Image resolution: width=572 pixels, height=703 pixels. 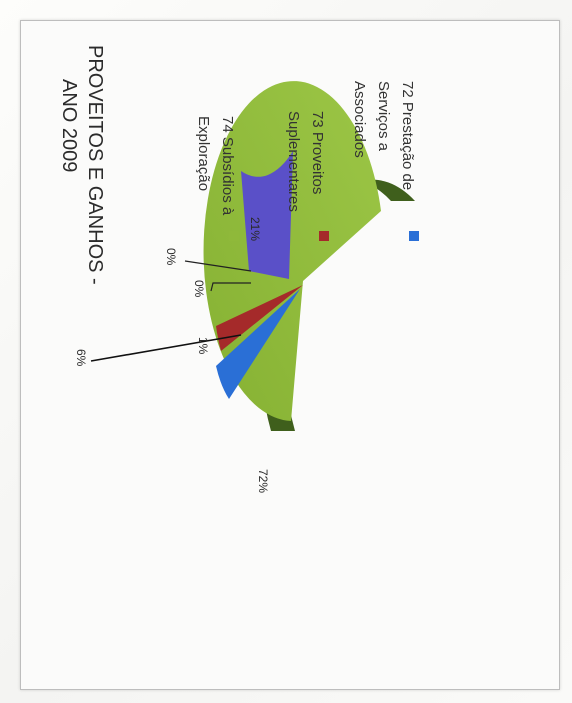 I want to click on data-label-1pct: 1%, so click(x=203, y=346).